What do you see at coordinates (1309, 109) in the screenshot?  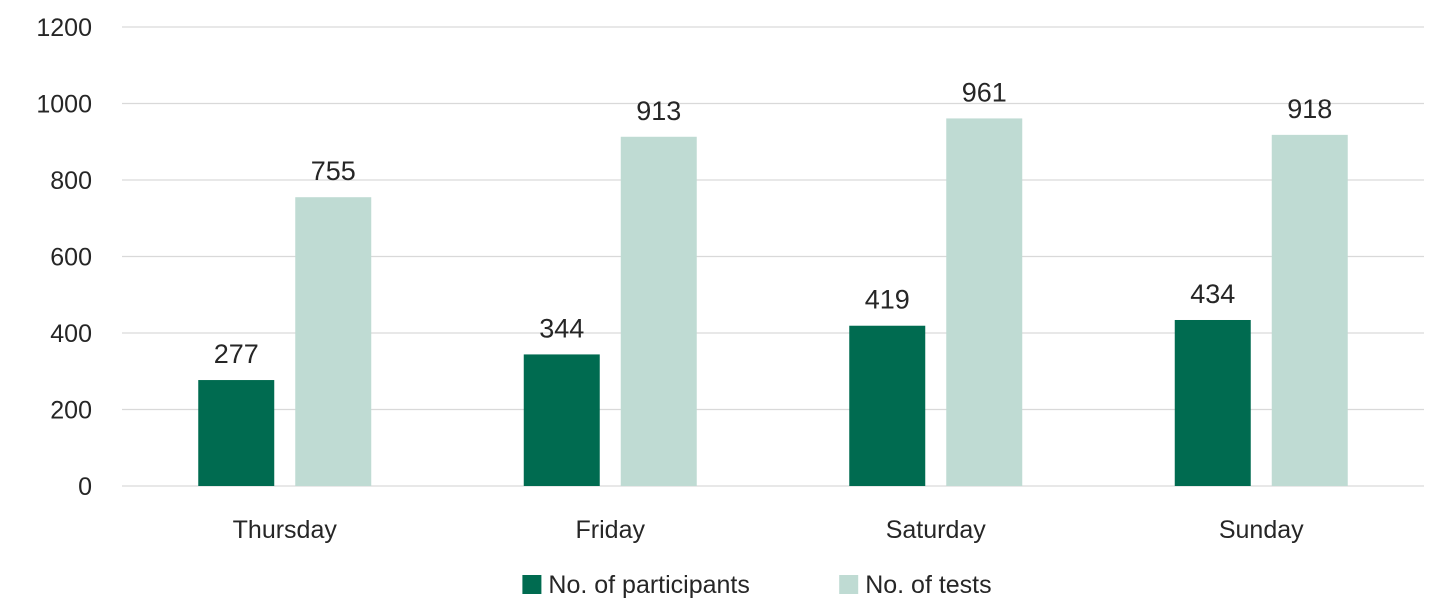 I see `data-label: 918` at bounding box center [1309, 109].